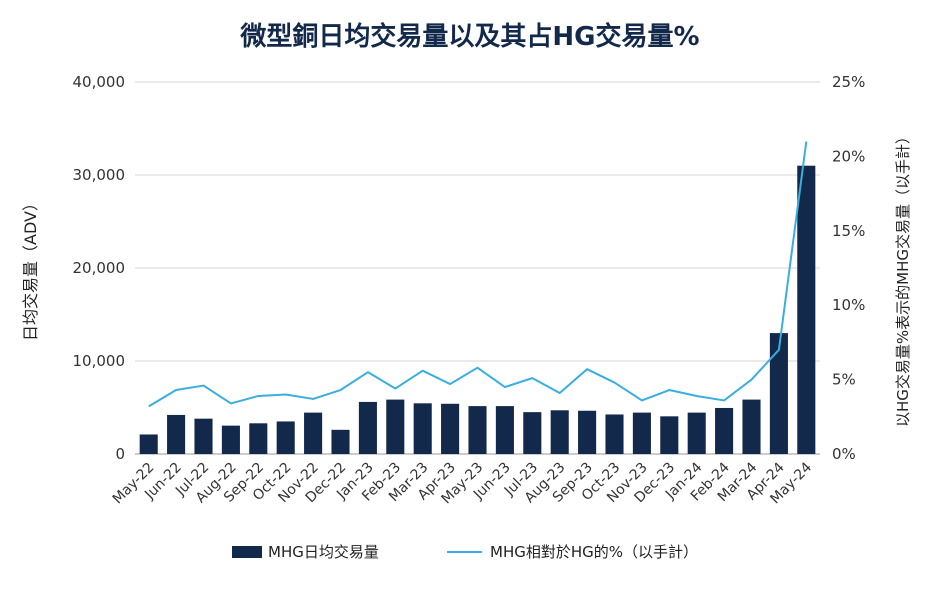 This screenshot has width=940, height=600. What do you see at coordinates (323, 552) in the screenshot?
I see `legend-label-bars: MHG日均交易量` at bounding box center [323, 552].